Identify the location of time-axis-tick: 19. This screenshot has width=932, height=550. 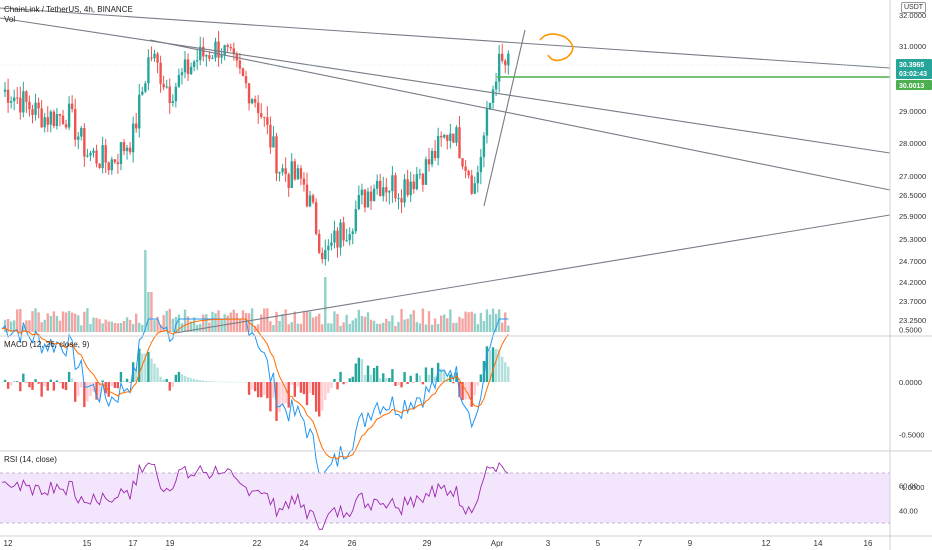
(170, 543).